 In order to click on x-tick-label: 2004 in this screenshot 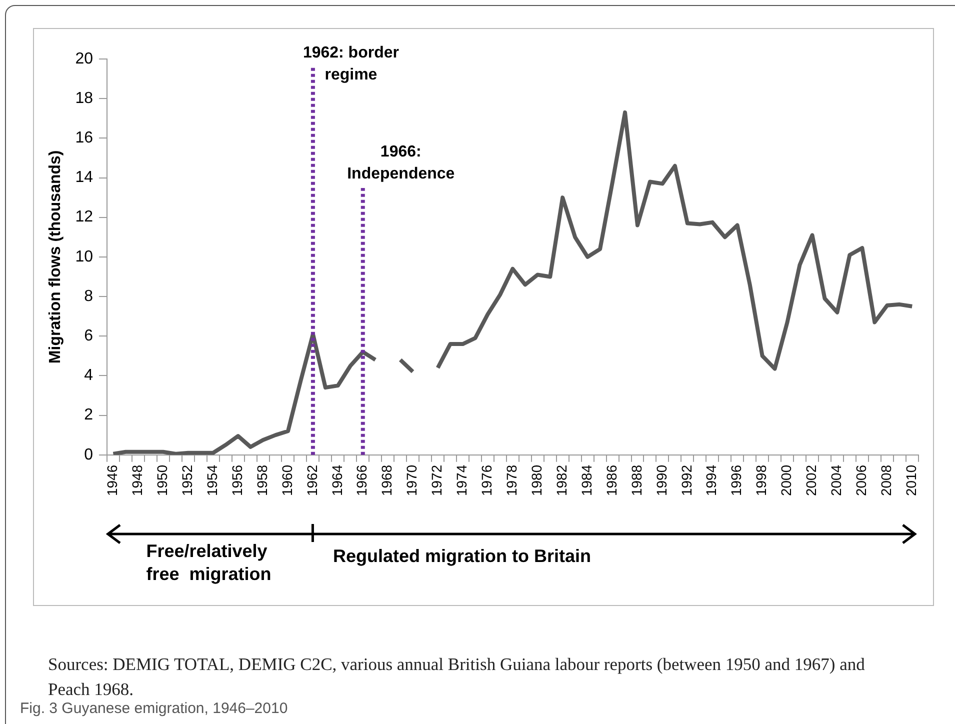, I will do `click(836, 480)`.